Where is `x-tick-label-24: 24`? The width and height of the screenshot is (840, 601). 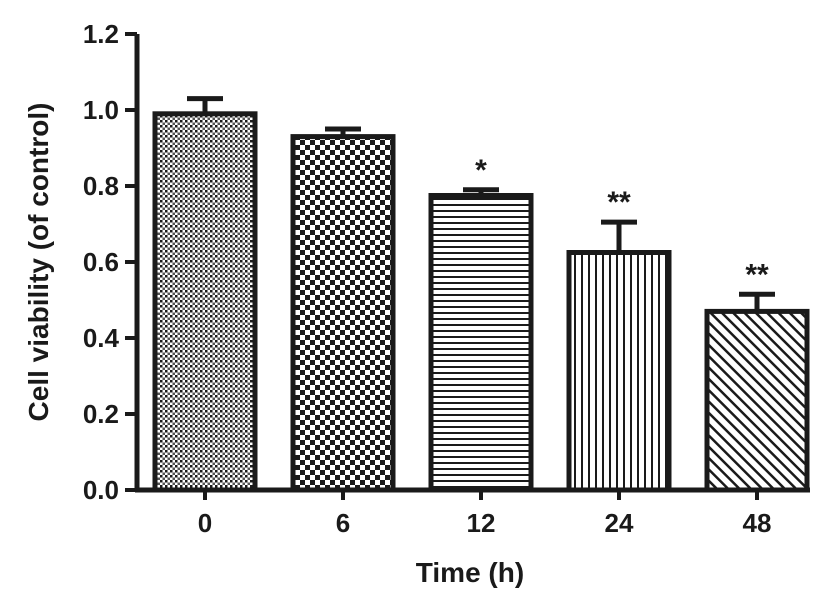
x-tick-label-24: 24 is located at coordinates (619, 523).